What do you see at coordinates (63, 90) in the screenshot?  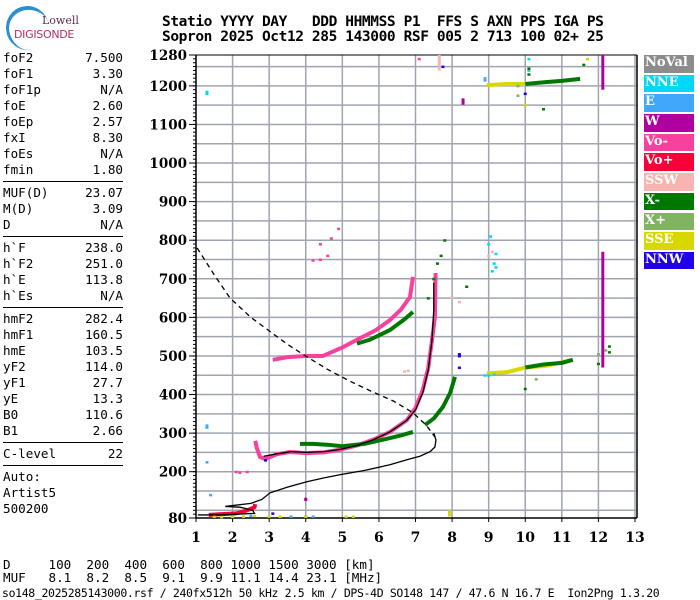 I see `param-row-fof1p: foF1p N/A` at bounding box center [63, 90].